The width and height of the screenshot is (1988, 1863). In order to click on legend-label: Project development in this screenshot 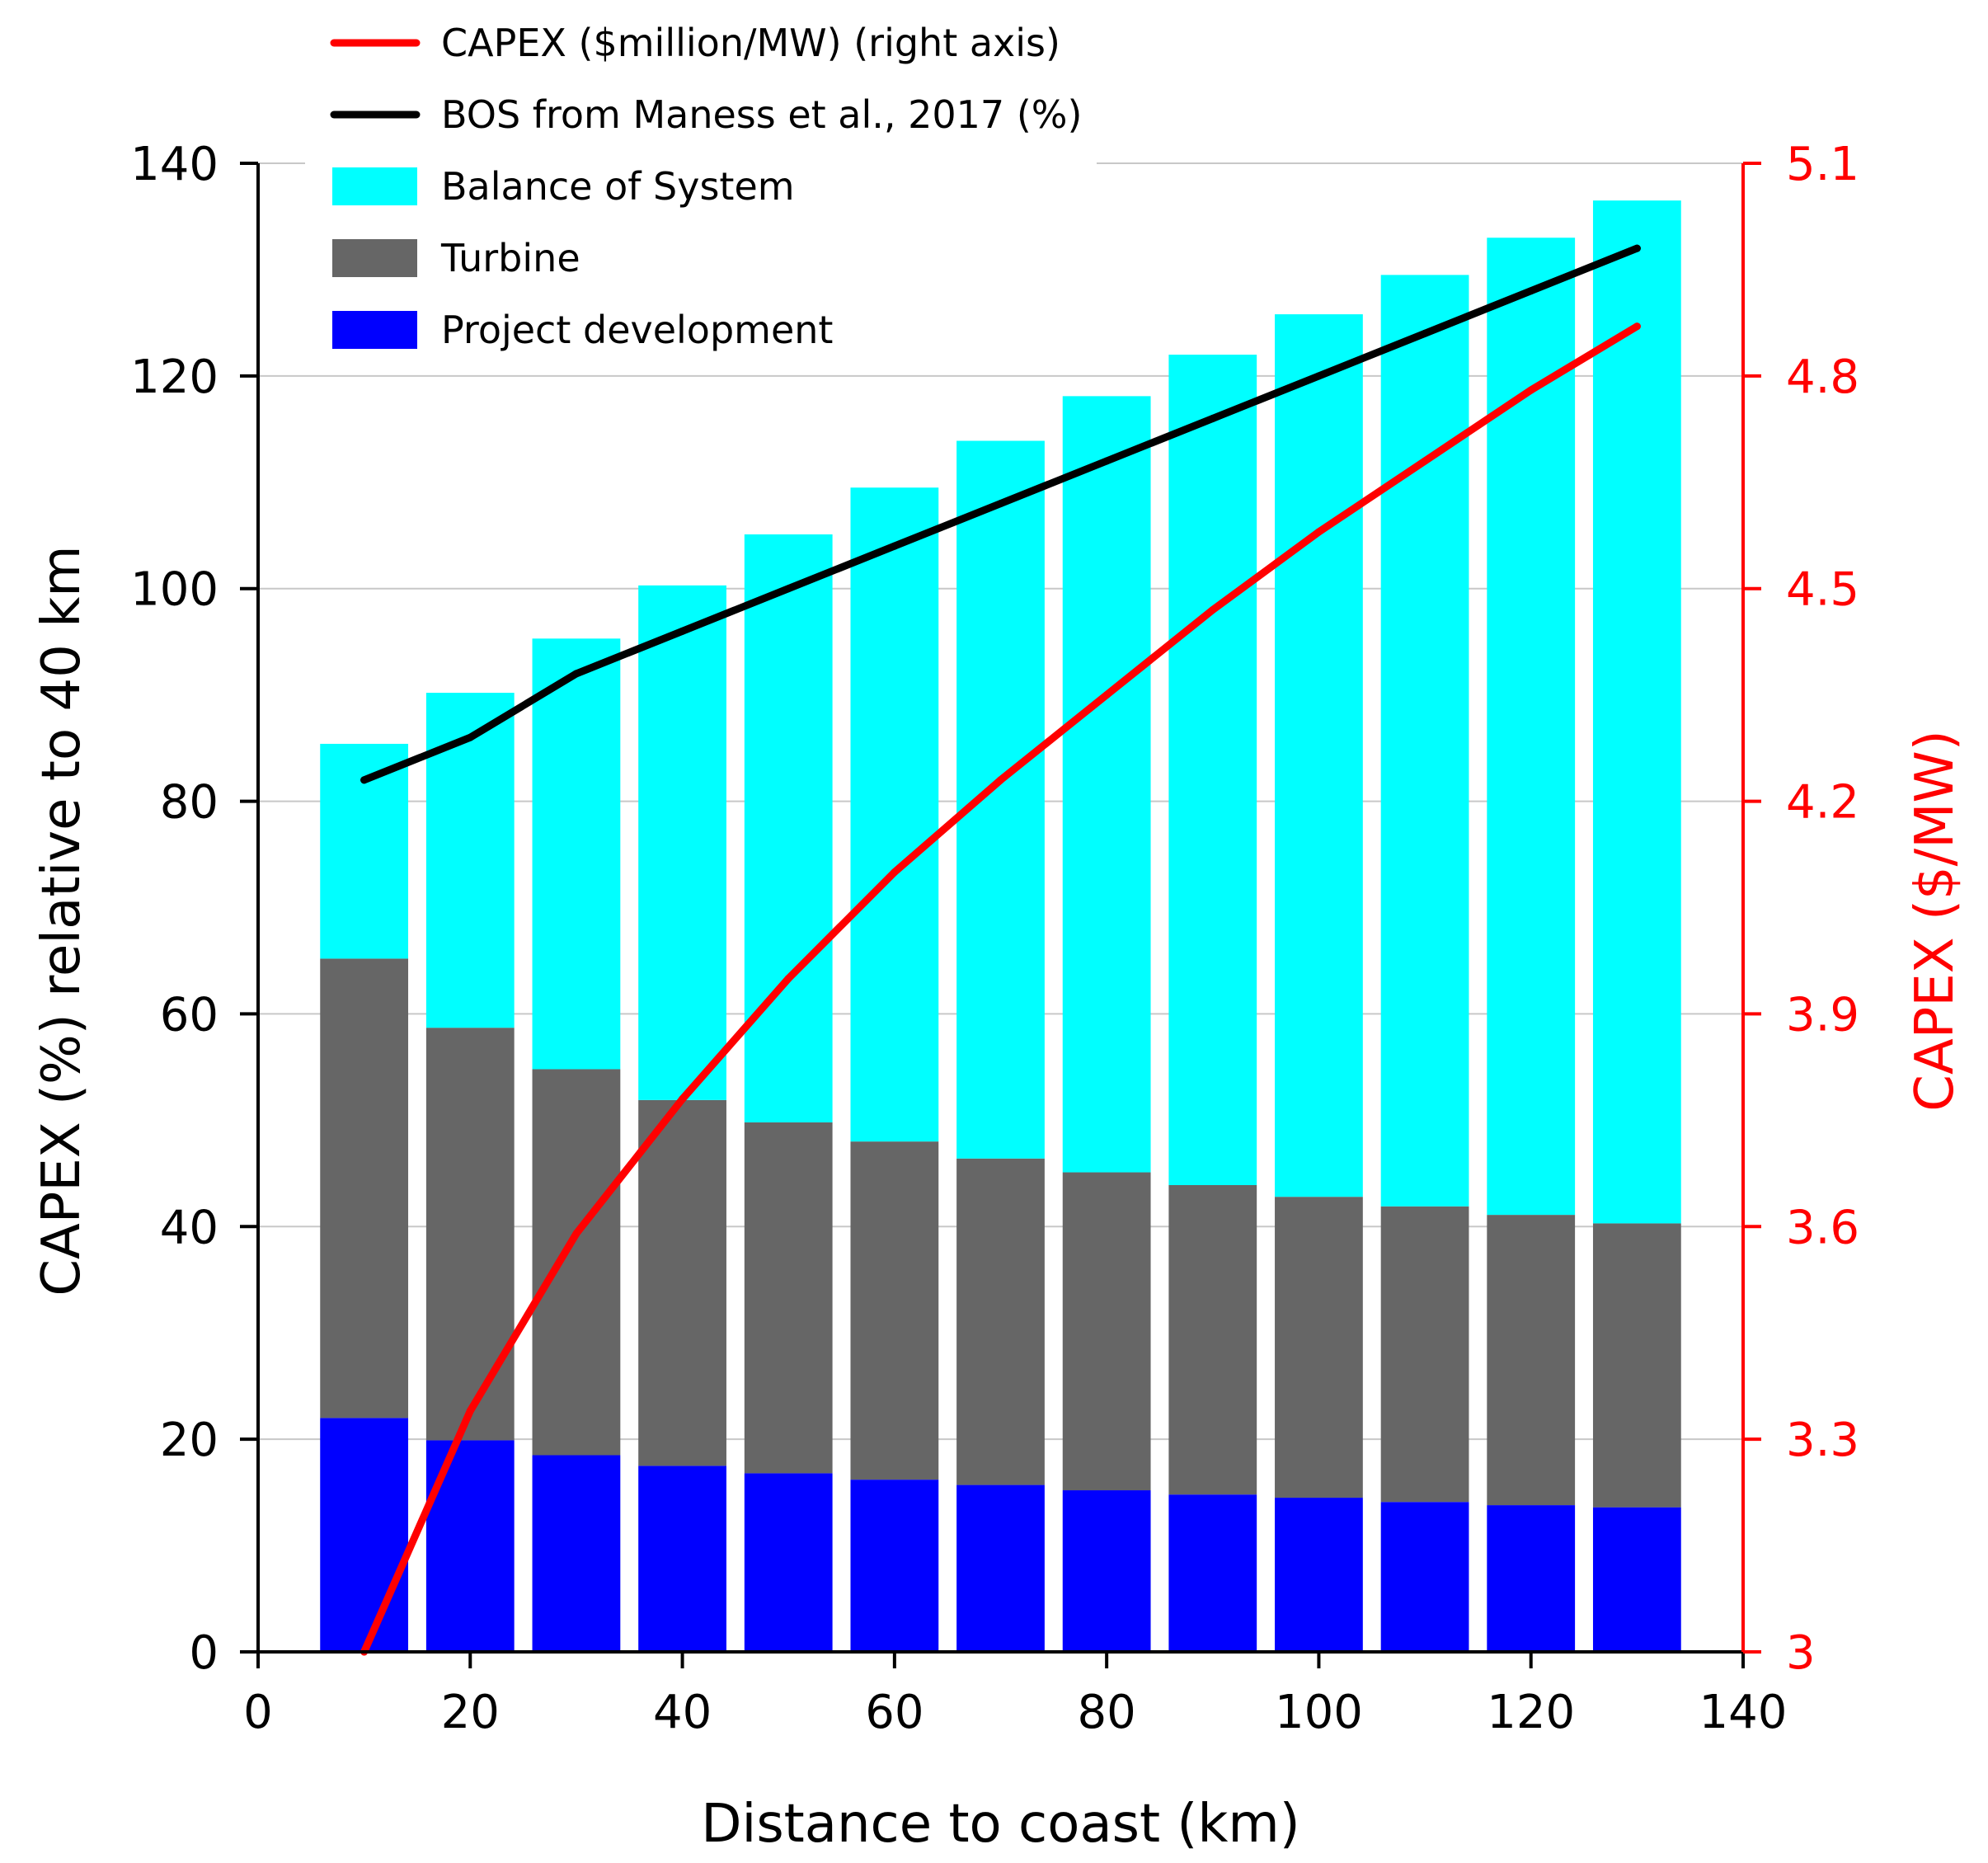, I will do `click(637, 330)`.